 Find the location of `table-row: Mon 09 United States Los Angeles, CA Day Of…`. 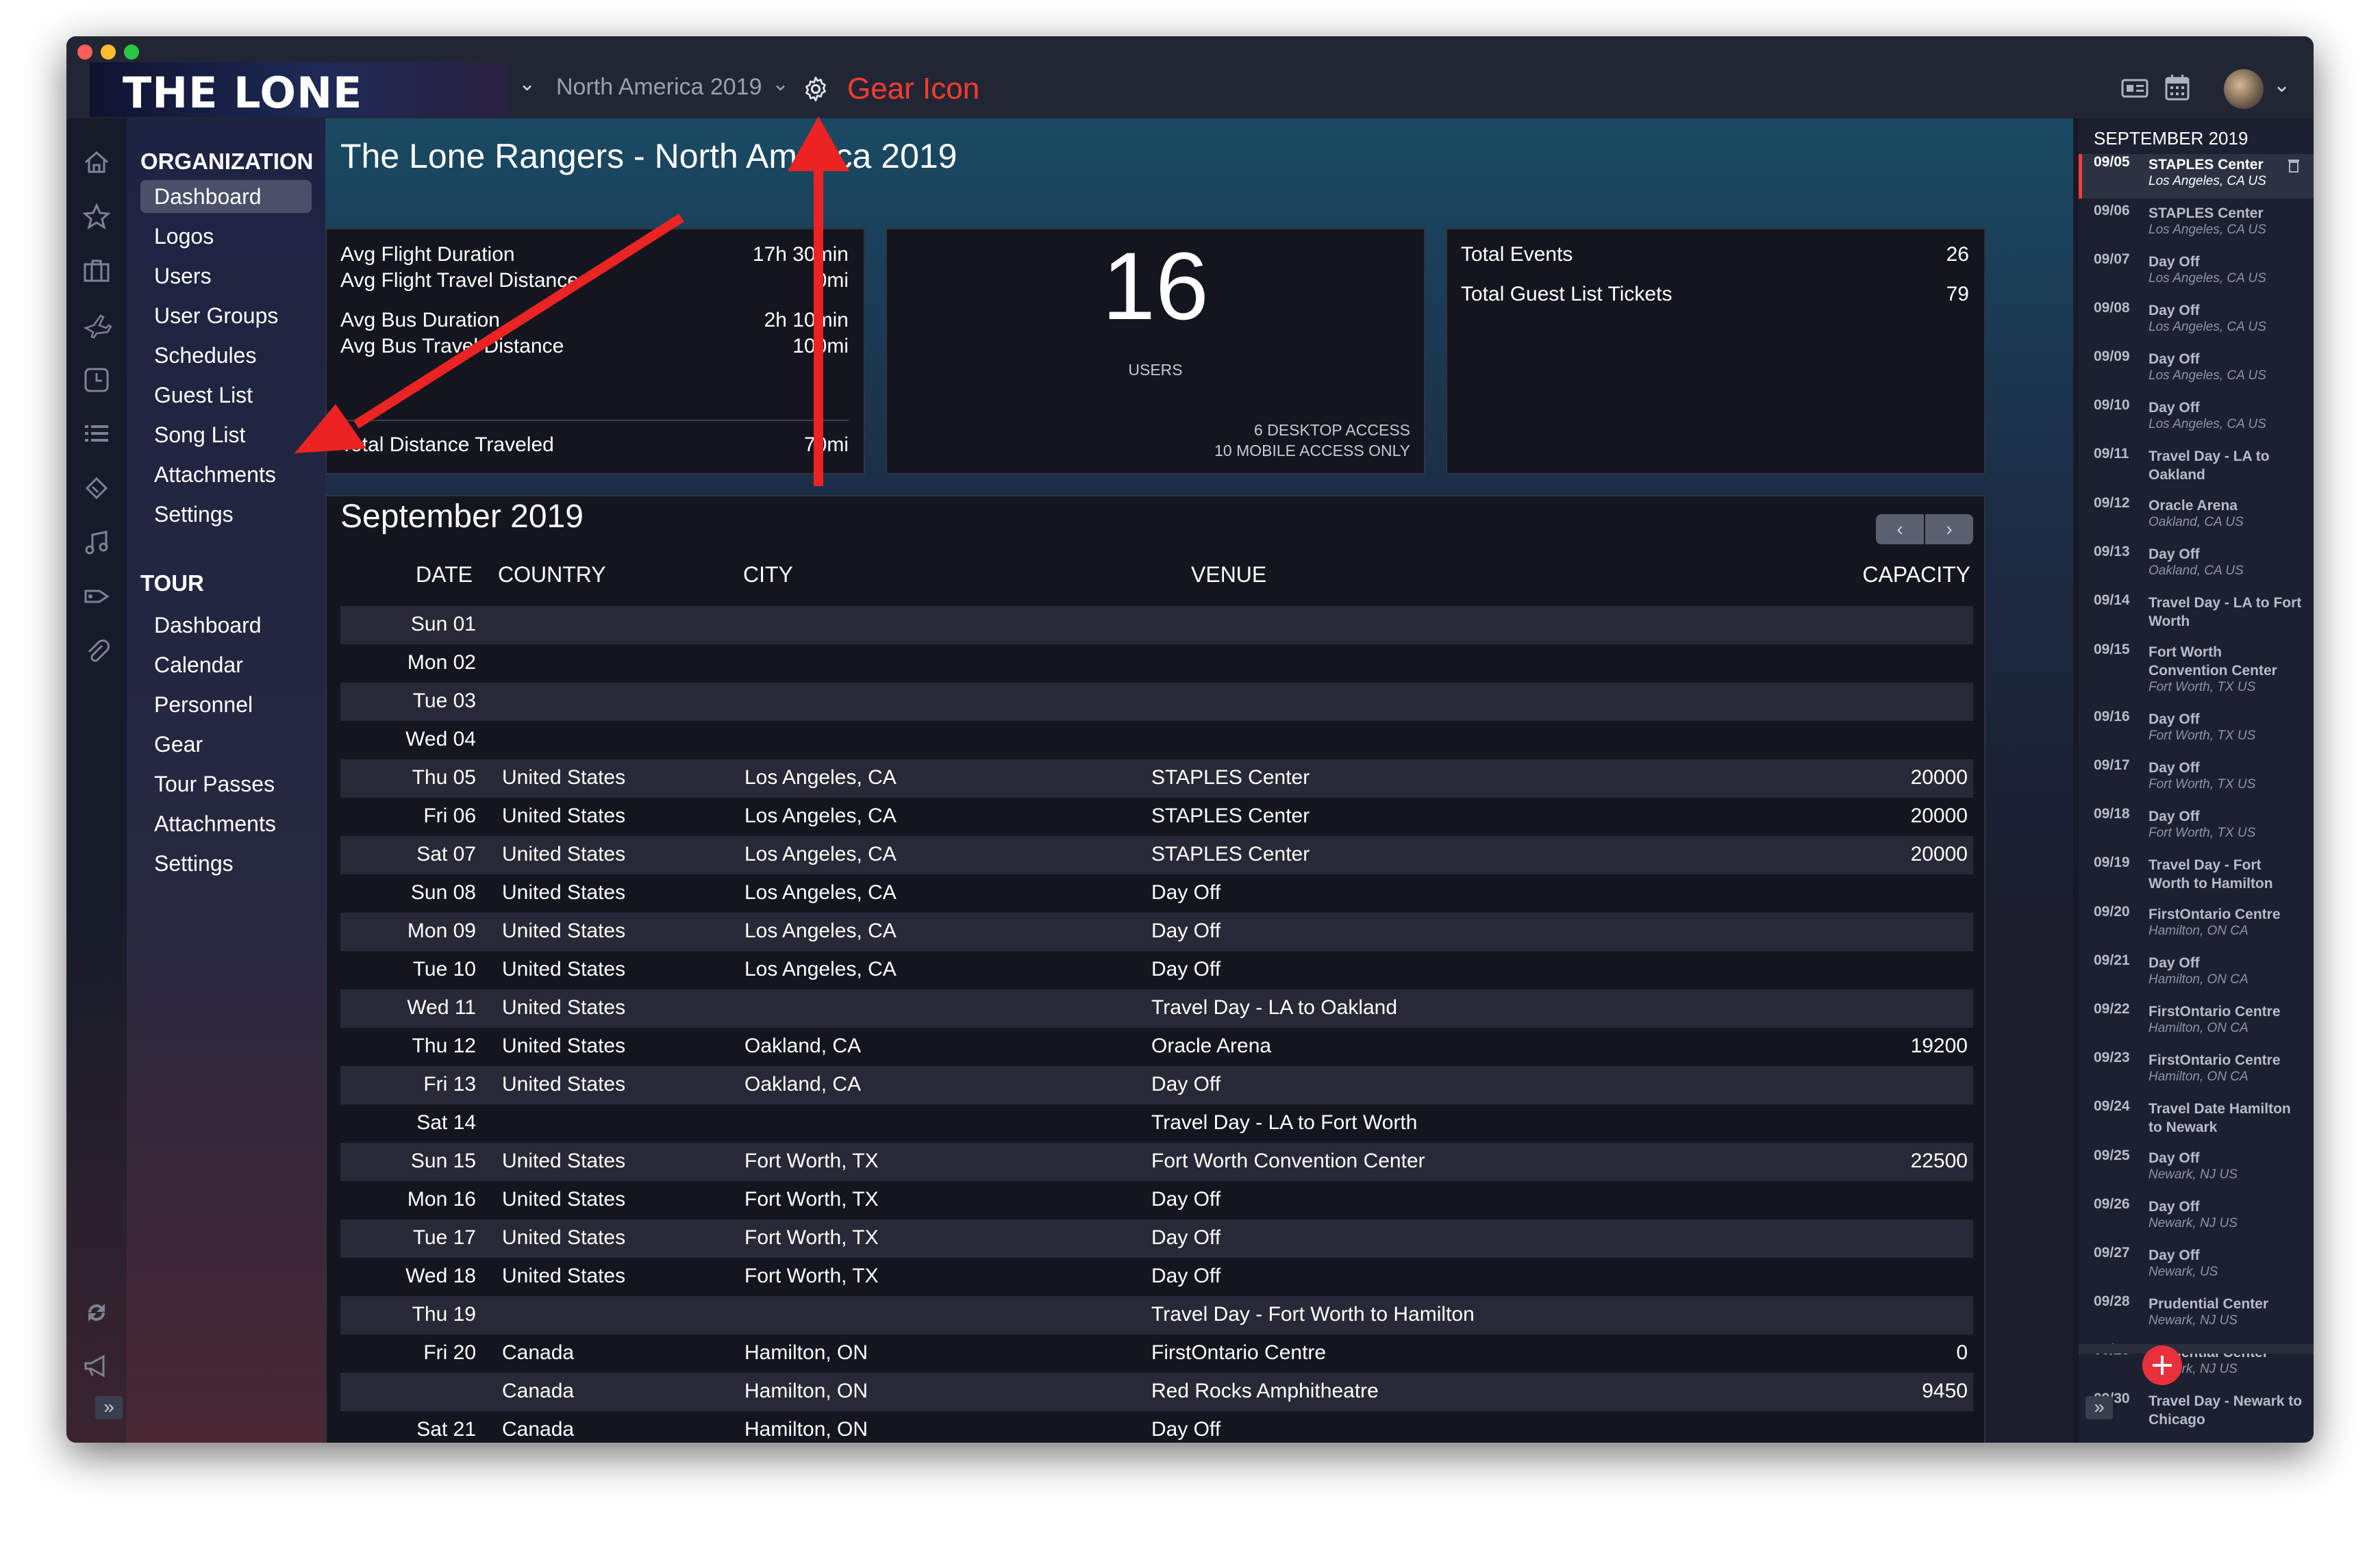

table-row: Mon 09 United States Los Angeles, CA Day Of… is located at coordinates (1156, 932).